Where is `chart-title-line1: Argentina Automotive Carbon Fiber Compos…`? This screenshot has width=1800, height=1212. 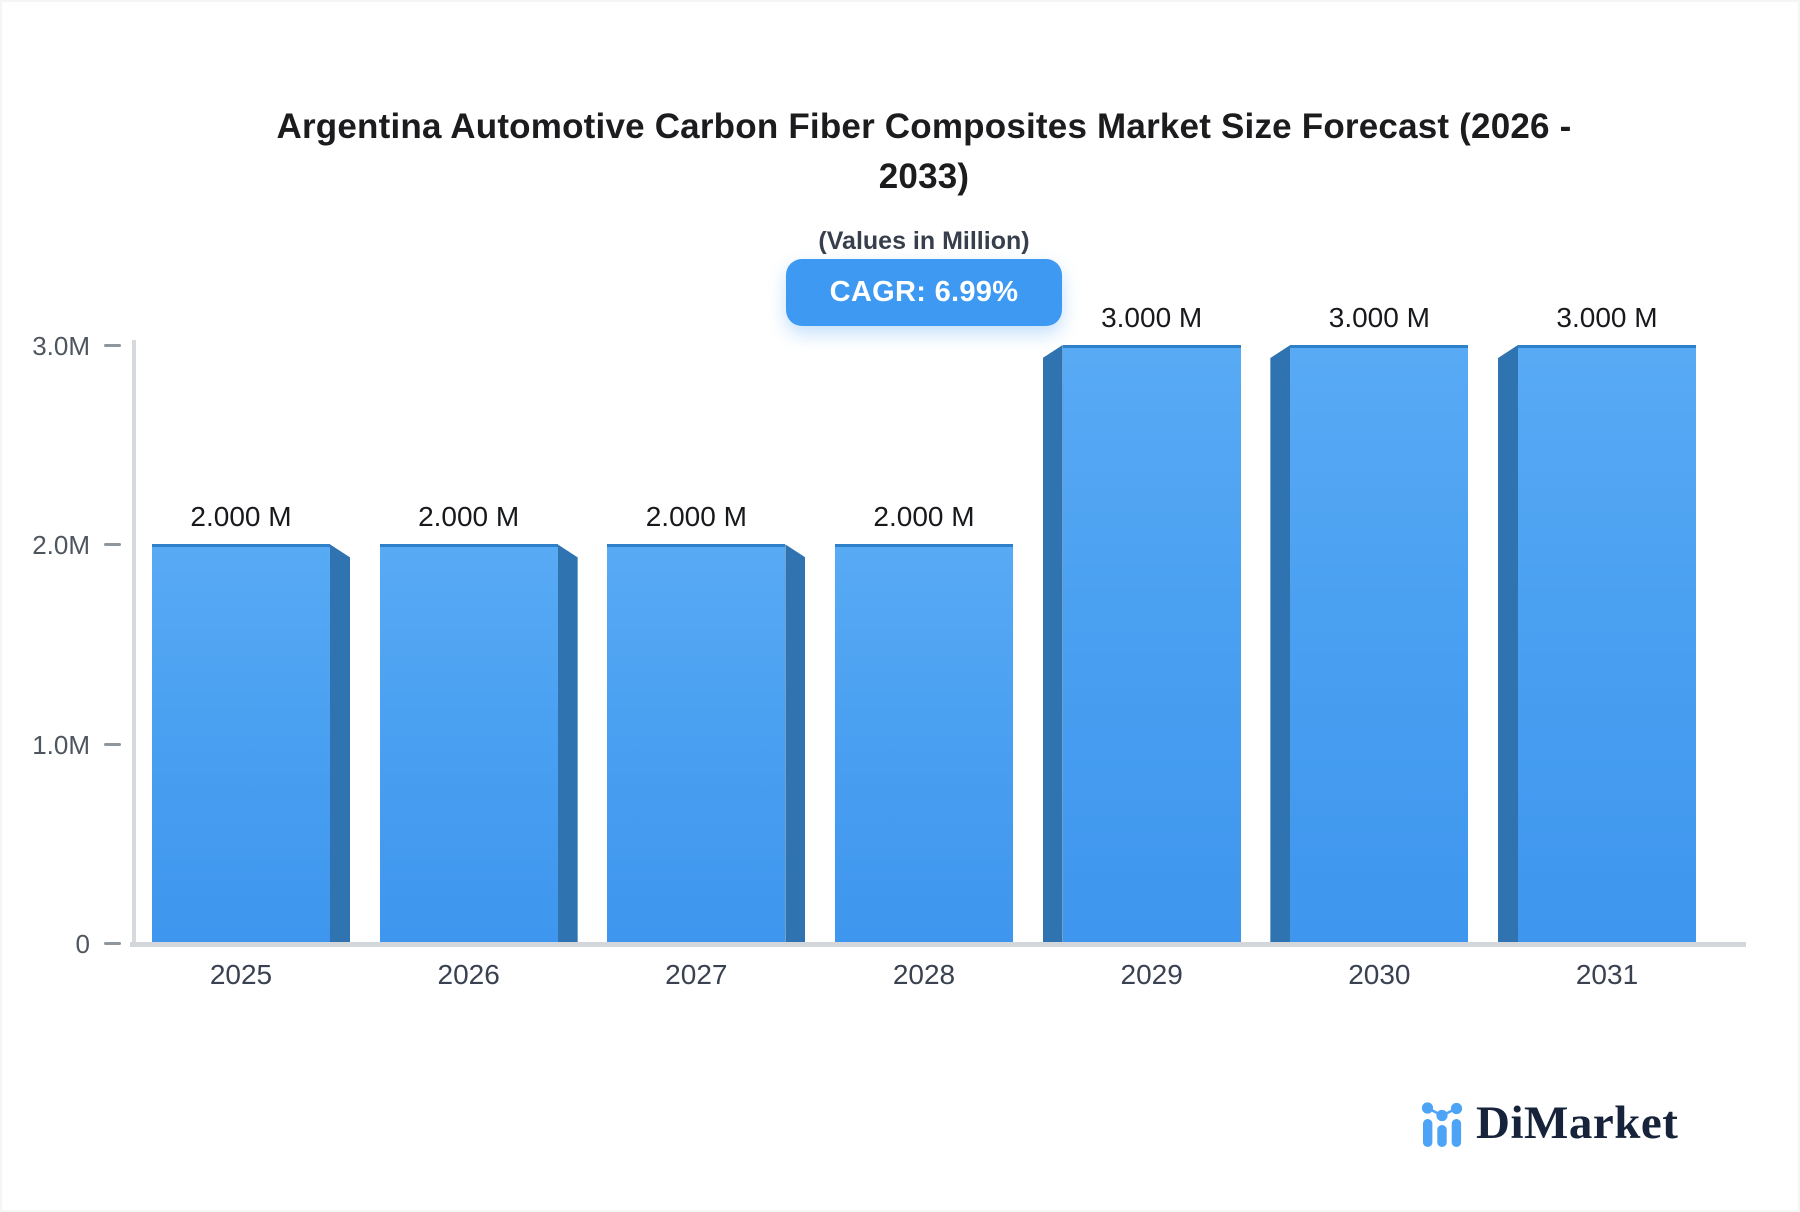 chart-title-line1: Argentina Automotive Carbon Fiber Compos… is located at coordinates (924, 126).